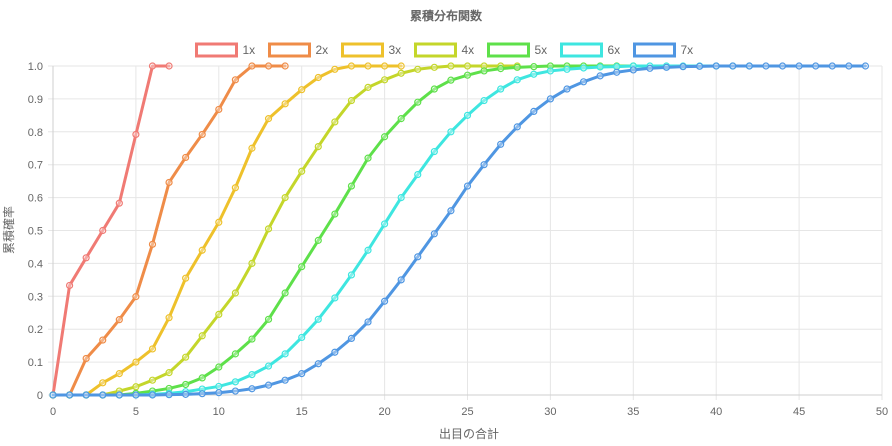 This screenshot has height=446, width=892. I want to click on x-tick-label: 35, so click(633, 412).